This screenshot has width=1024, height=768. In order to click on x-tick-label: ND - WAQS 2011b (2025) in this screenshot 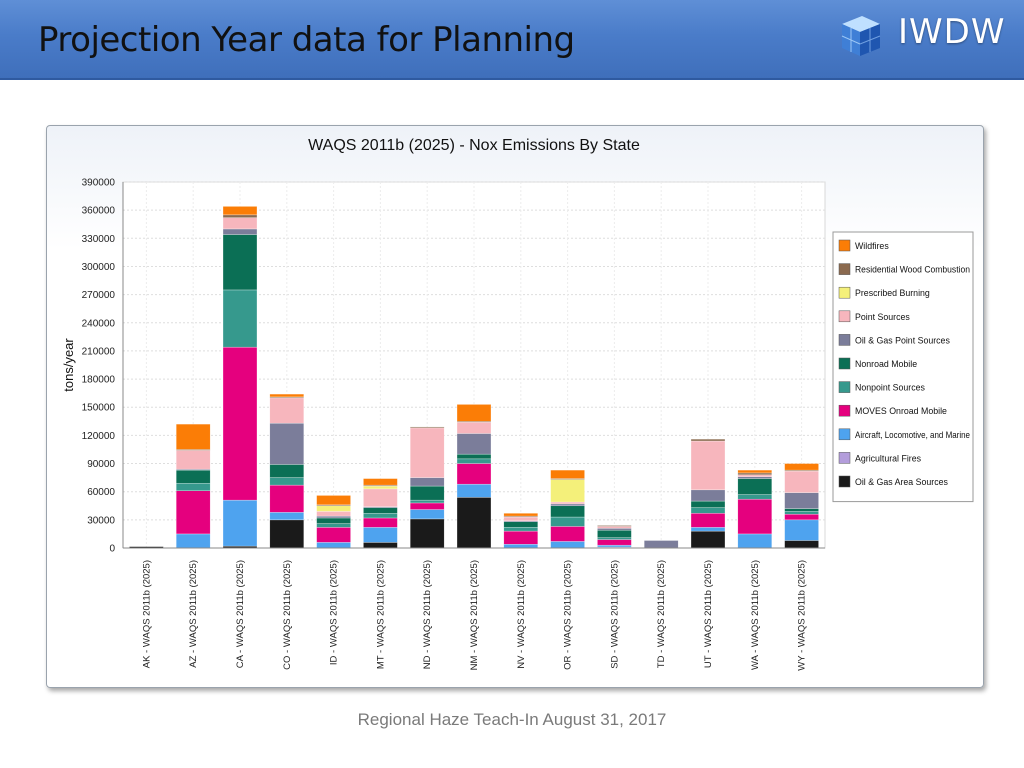, I will do `click(427, 614)`.